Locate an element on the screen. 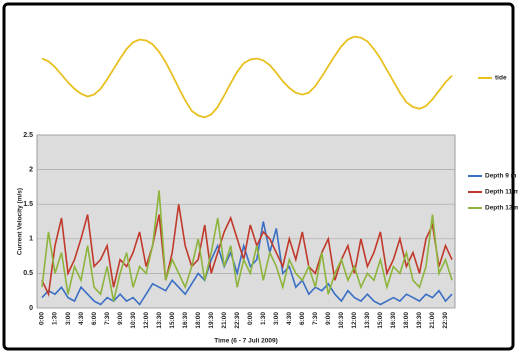 The height and width of the screenshot is (354, 518). legend-label: Depth 9 m is located at coordinates (501, 176).